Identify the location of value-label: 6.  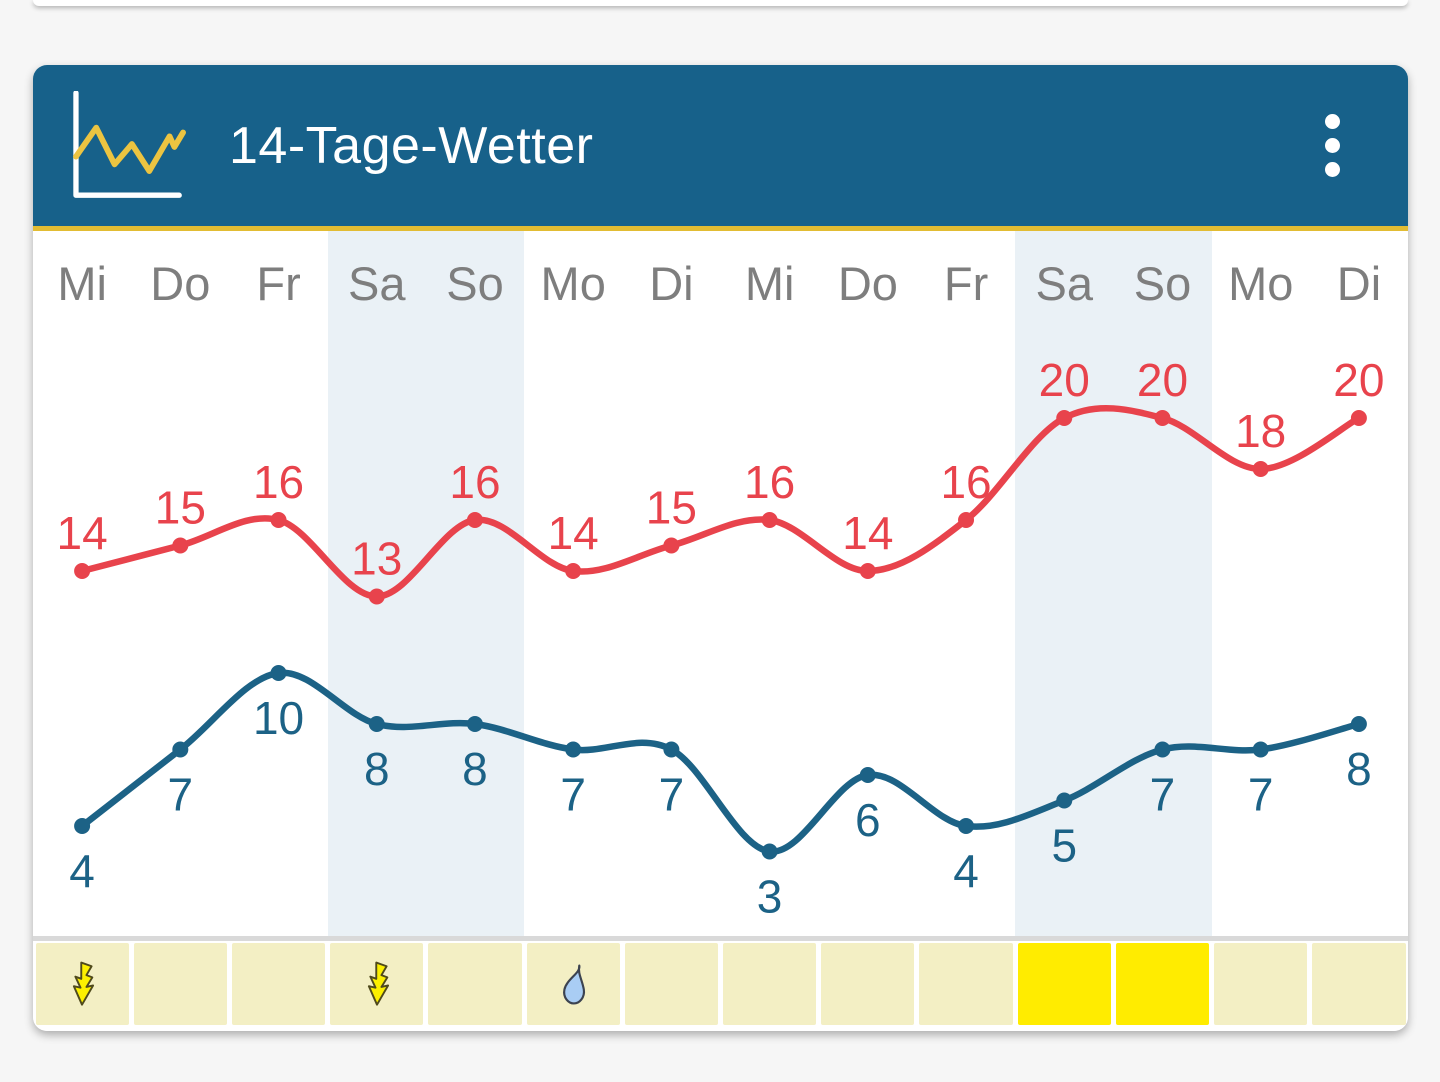
(868, 820).